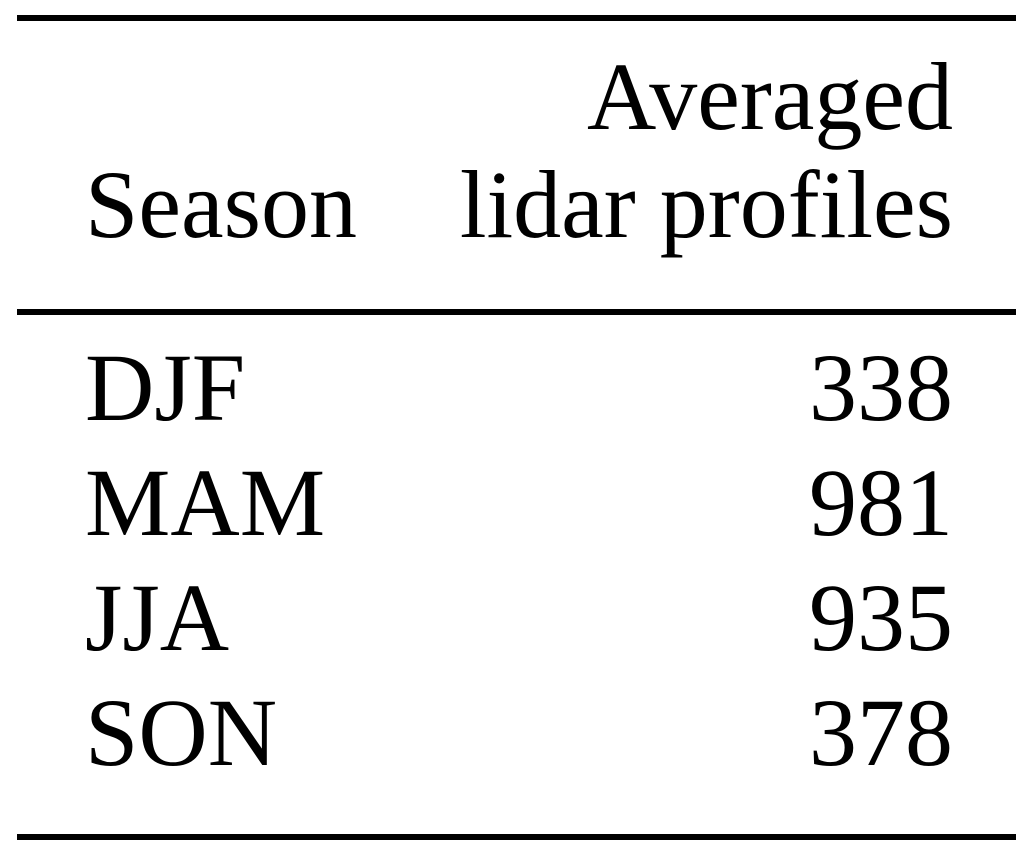 This screenshot has height=858, width=1033. I want to click on table-bottom-rule, so click(516, 837).